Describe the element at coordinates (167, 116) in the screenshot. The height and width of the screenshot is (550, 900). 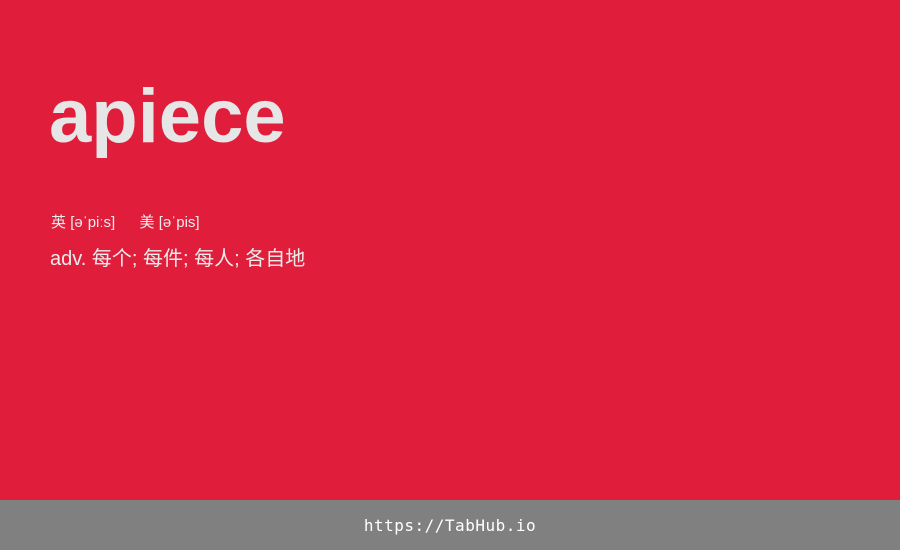
I see `headword: apiece` at that location.